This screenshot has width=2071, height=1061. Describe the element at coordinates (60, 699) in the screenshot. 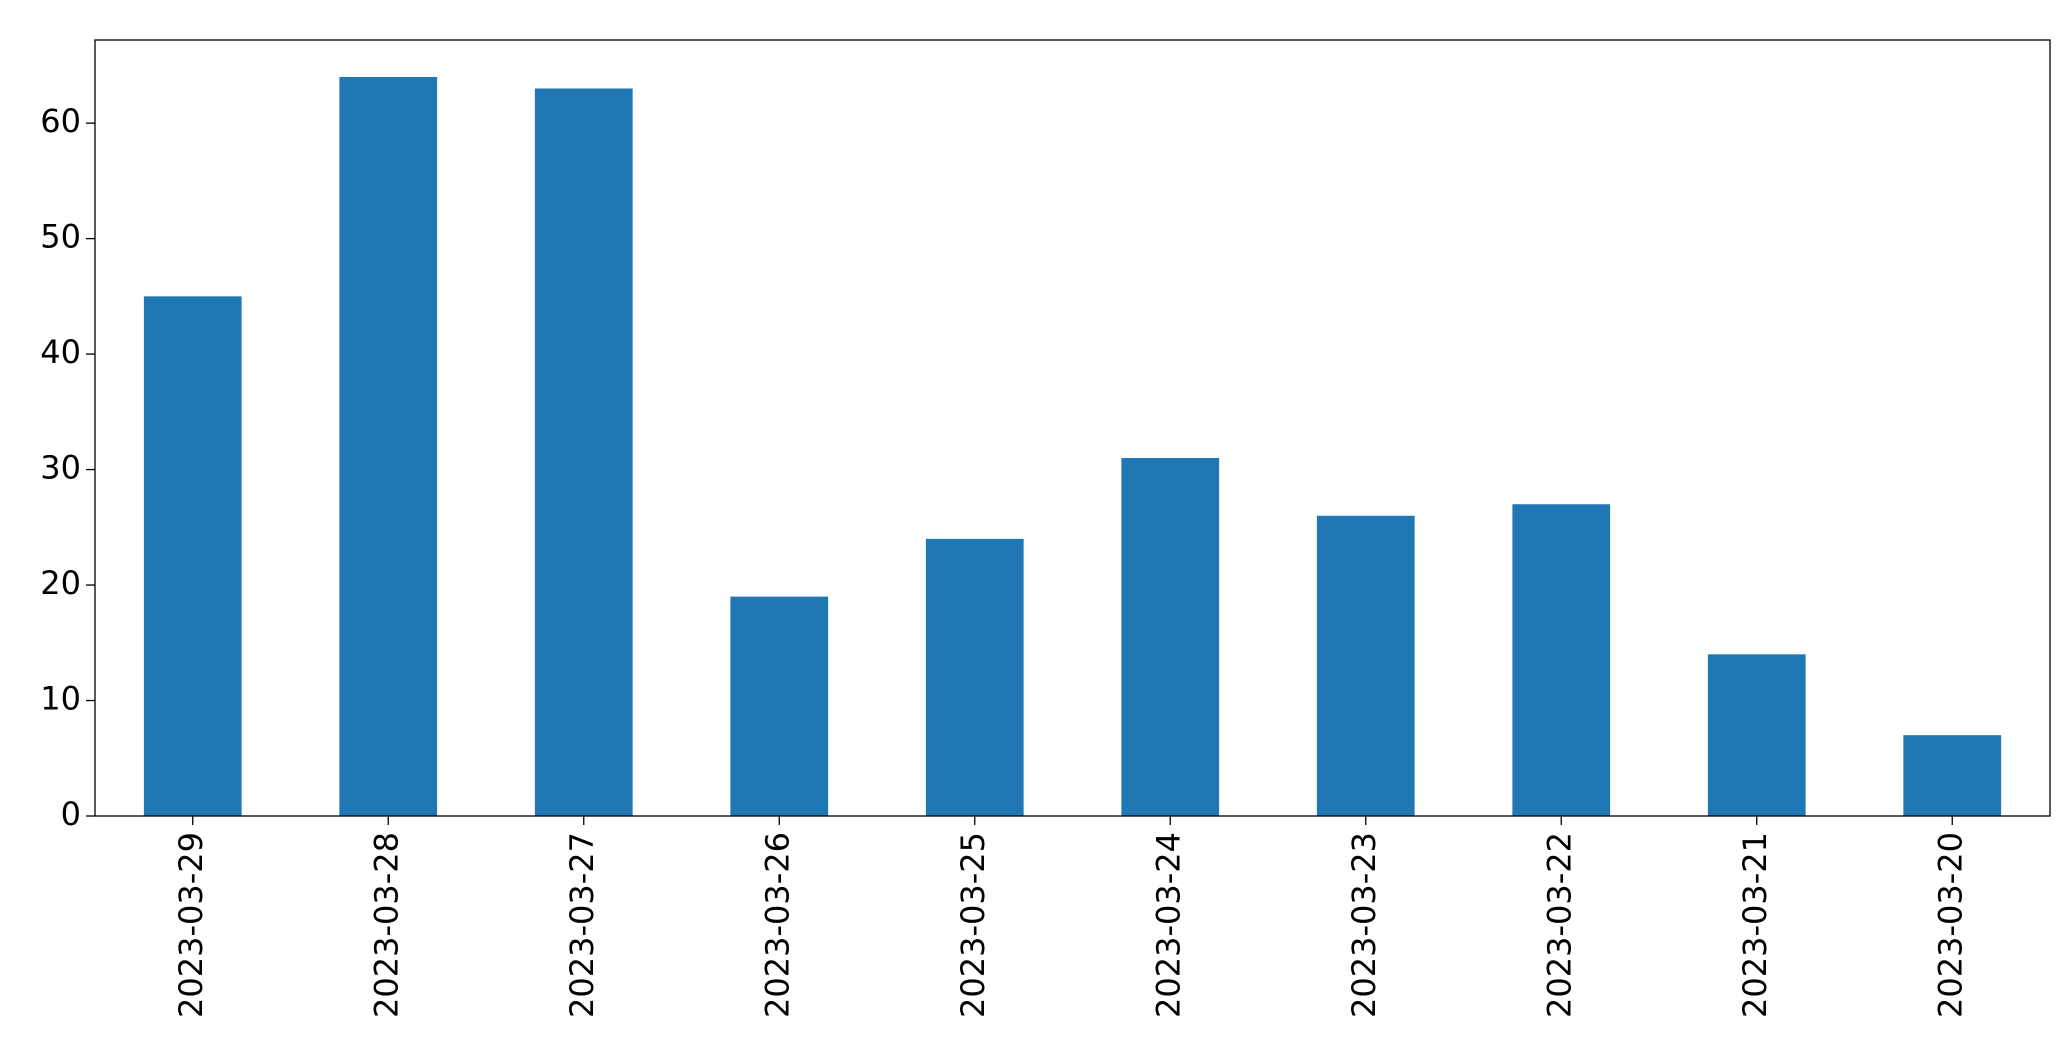

I see `y-tick-label: 10` at that location.